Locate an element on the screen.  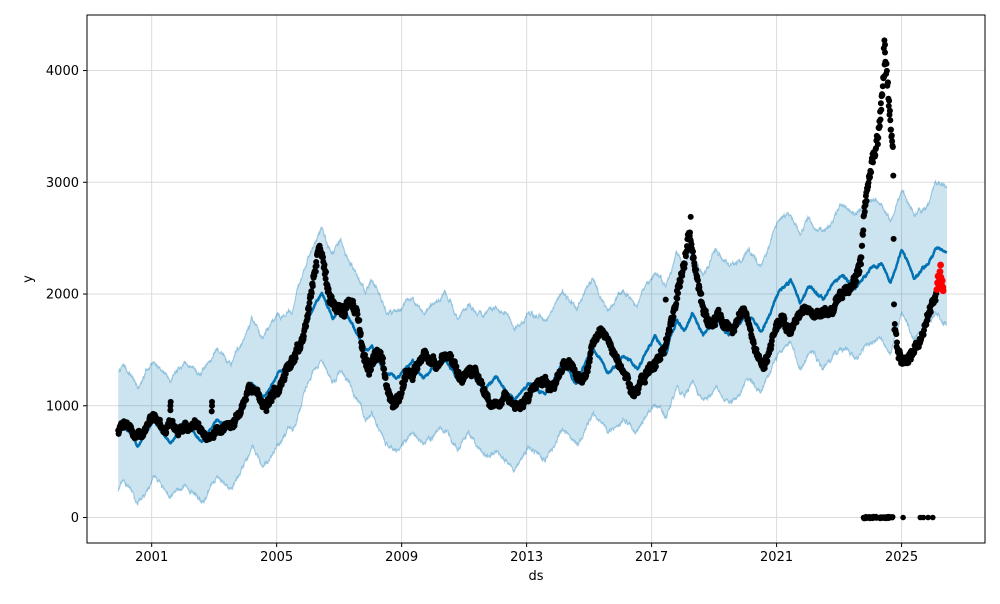
y-tick-label: 1000 is located at coordinates (62, 406).